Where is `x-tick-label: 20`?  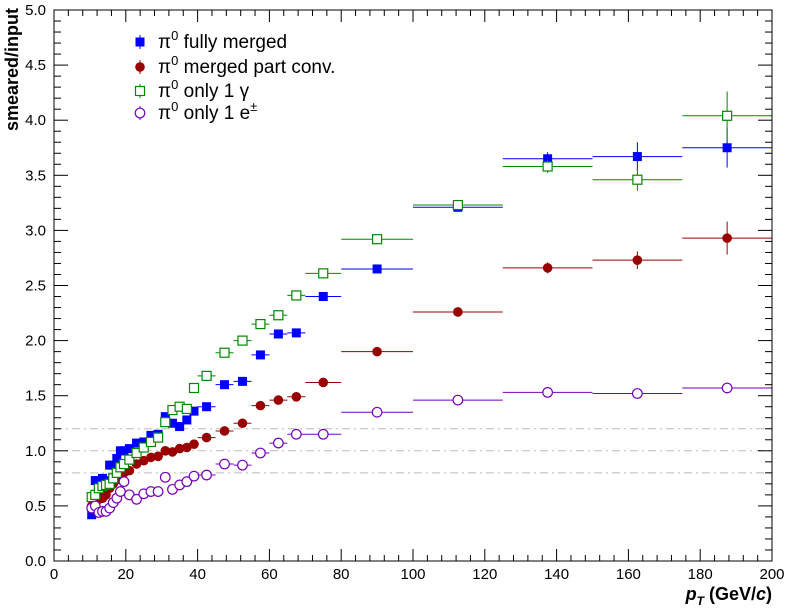 x-tick-label: 20 is located at coordinates (125, 574).